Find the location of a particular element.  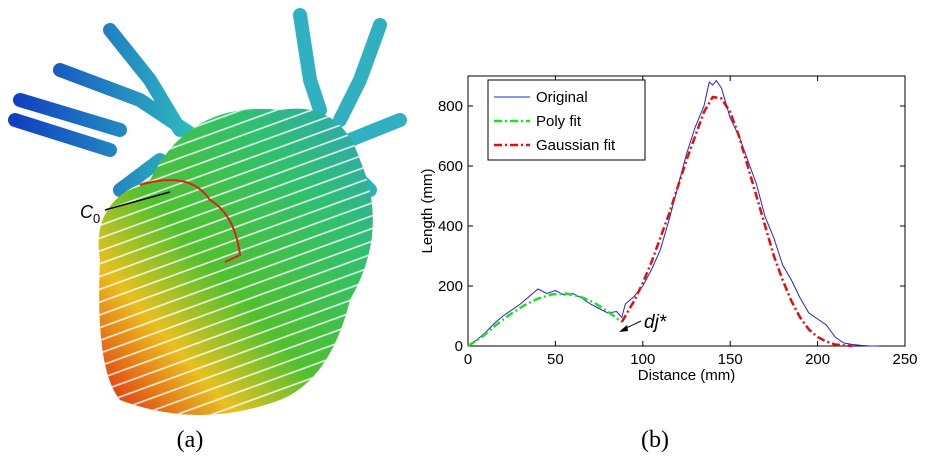

contour-label: C0 is located at coordinates (90, 214).